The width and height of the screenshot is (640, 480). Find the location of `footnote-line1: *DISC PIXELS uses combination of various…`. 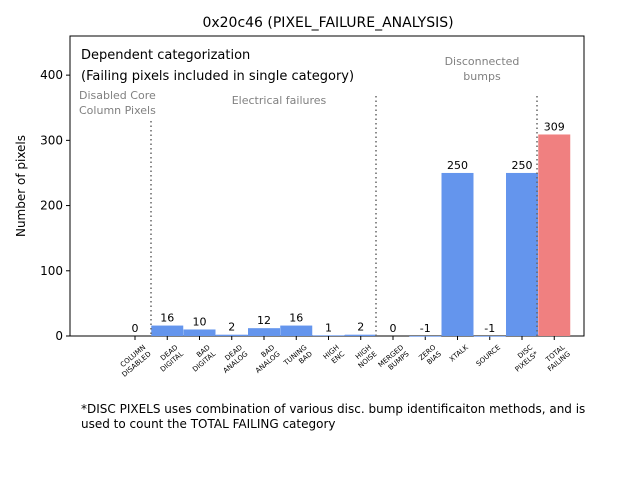

footnote-line1: *DISC PIXELS uses combination of various… is located at coordinates (333, 409).